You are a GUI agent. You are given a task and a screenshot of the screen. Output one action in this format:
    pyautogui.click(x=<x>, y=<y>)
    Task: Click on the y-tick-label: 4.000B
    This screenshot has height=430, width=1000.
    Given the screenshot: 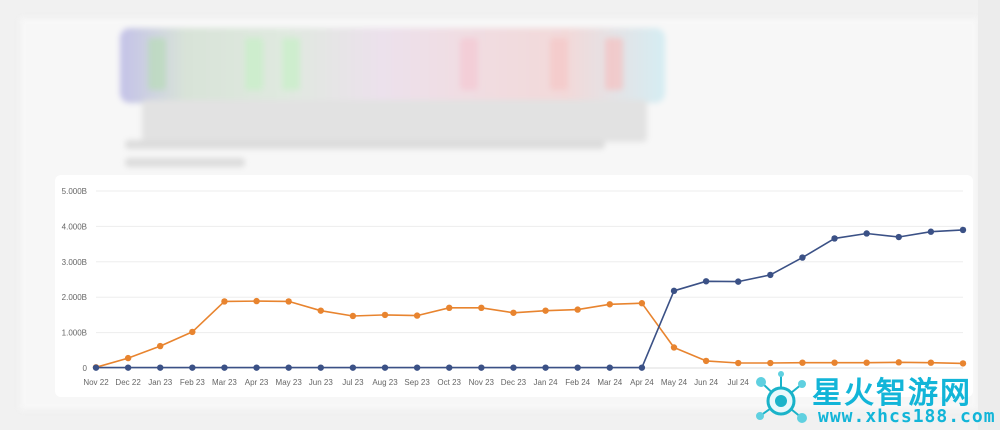 What is the action you would take?
    pyautogui.click(x=74, y=226)
    